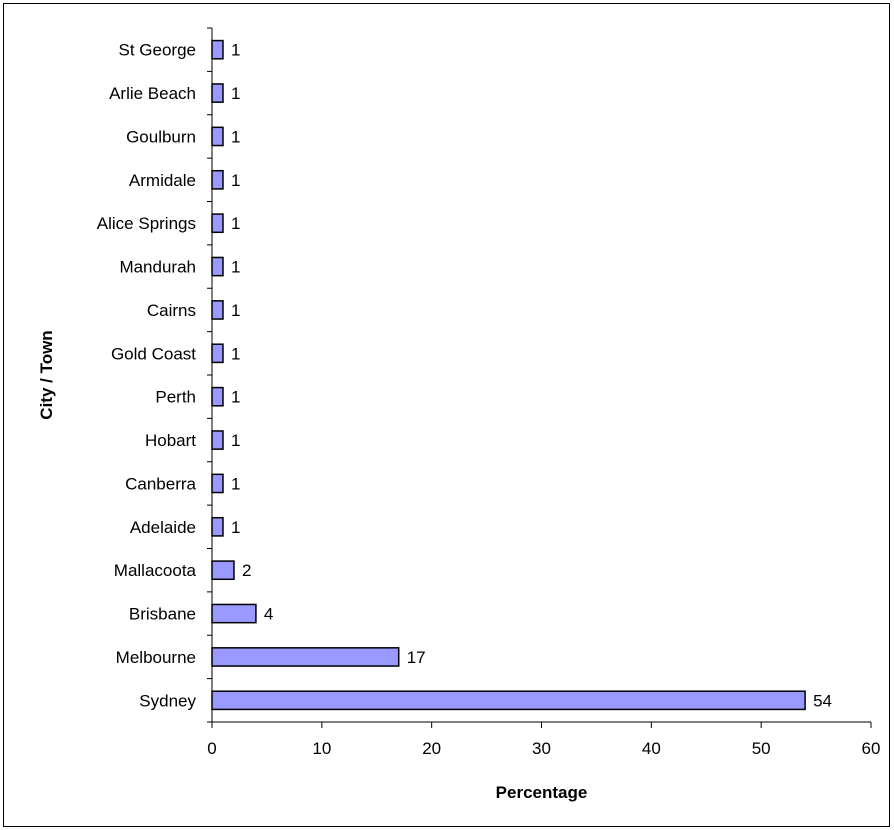 Image resolution: width=894 pixels, height=830 pixels. I want to click on y-tick-label: Arlie Beach, so click(152, 93).